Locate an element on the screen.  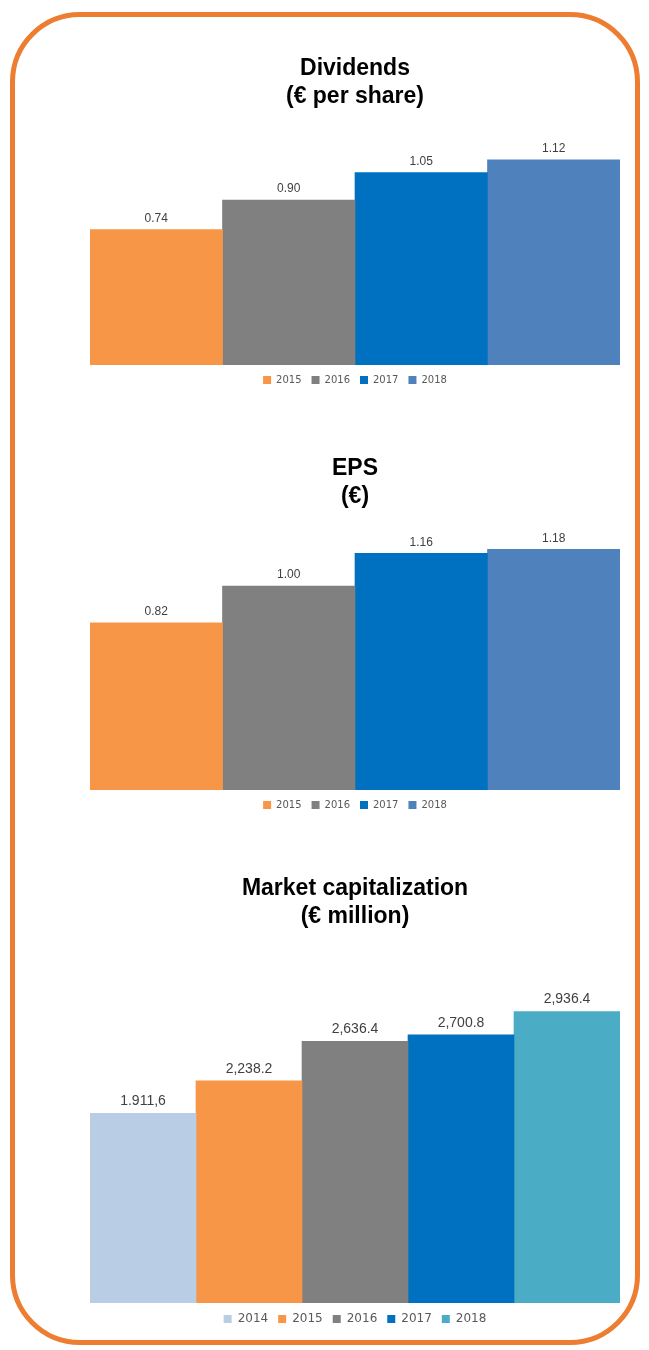
data-label: 0.82 is located at coordinates (156, 611).